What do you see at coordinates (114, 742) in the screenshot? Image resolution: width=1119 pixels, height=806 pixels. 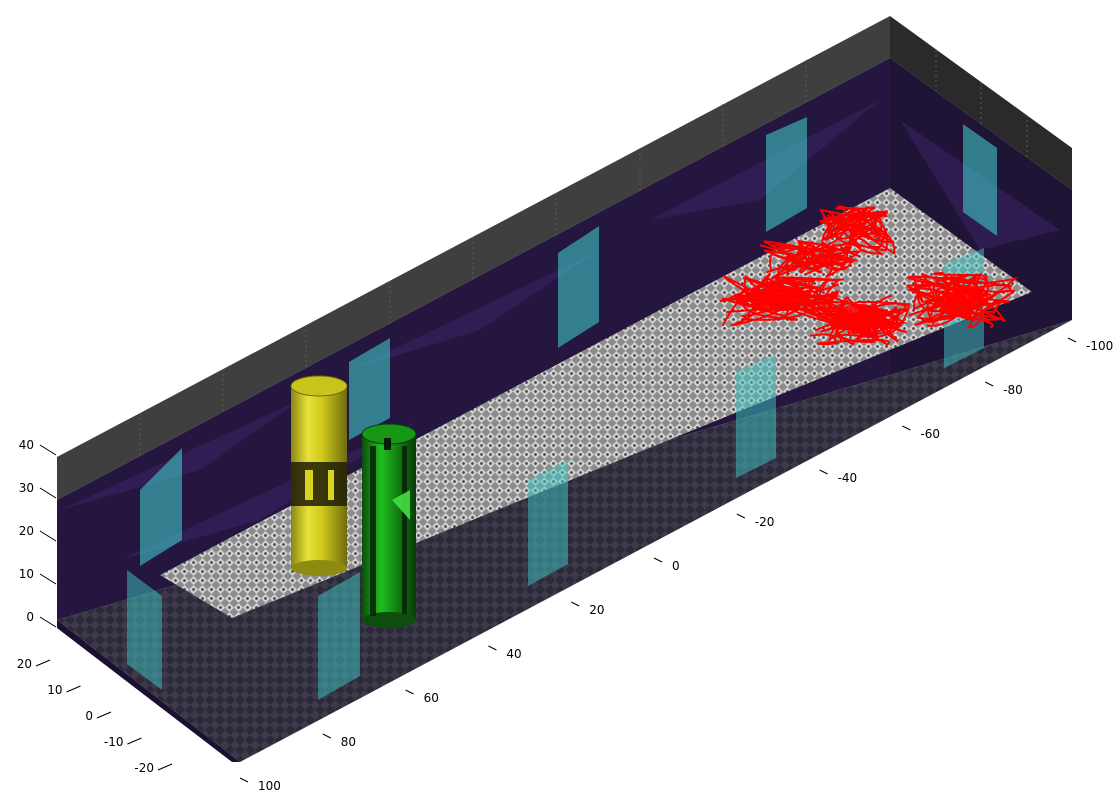 I see `y-tick-label: -10` at bounding box center [114, 742].